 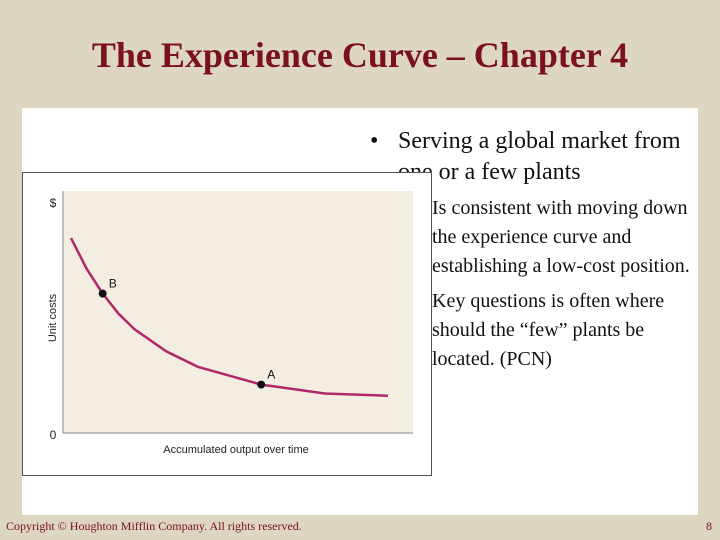 What do you see at coordinates (53, 435) in the screenshot?
I see `origin-label: 0` at bounding box center [53, 435].